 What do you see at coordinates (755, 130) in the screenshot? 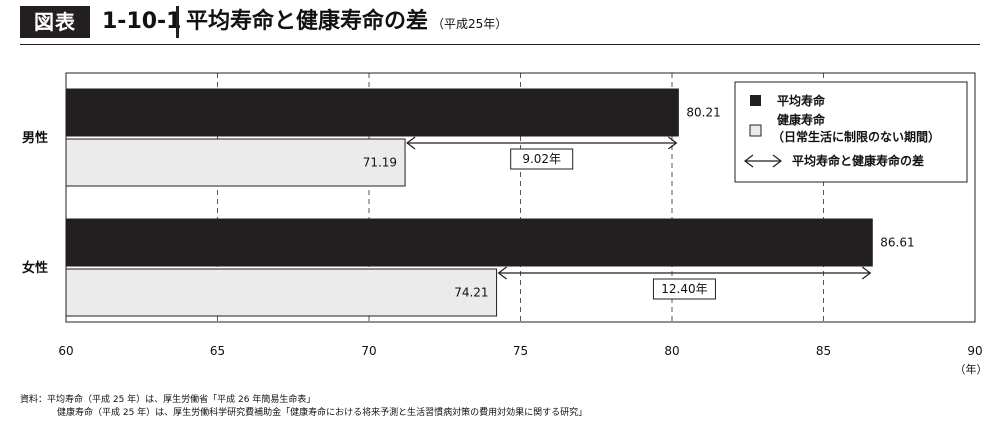
I see `legend-marker-gray` at bounding box center [755, 130].